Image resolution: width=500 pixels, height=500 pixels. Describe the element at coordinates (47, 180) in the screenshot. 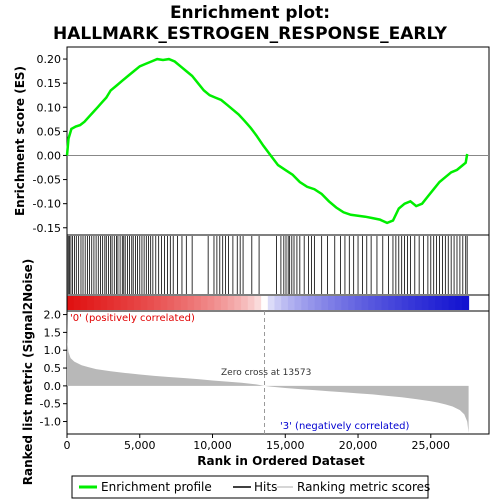

I see `es-y-tick-label: -0.05` at that location.